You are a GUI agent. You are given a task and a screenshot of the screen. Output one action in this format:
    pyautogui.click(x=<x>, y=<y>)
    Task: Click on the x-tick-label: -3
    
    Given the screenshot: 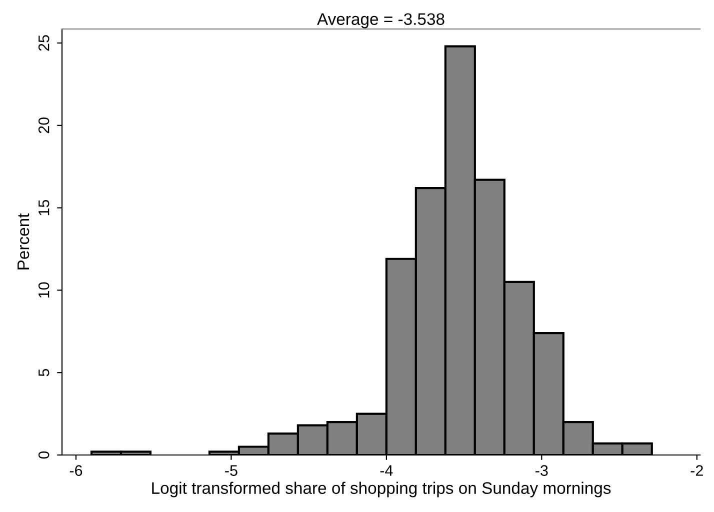 What is the action you would take?
    pyautogui.click(x=542, y=470)
    